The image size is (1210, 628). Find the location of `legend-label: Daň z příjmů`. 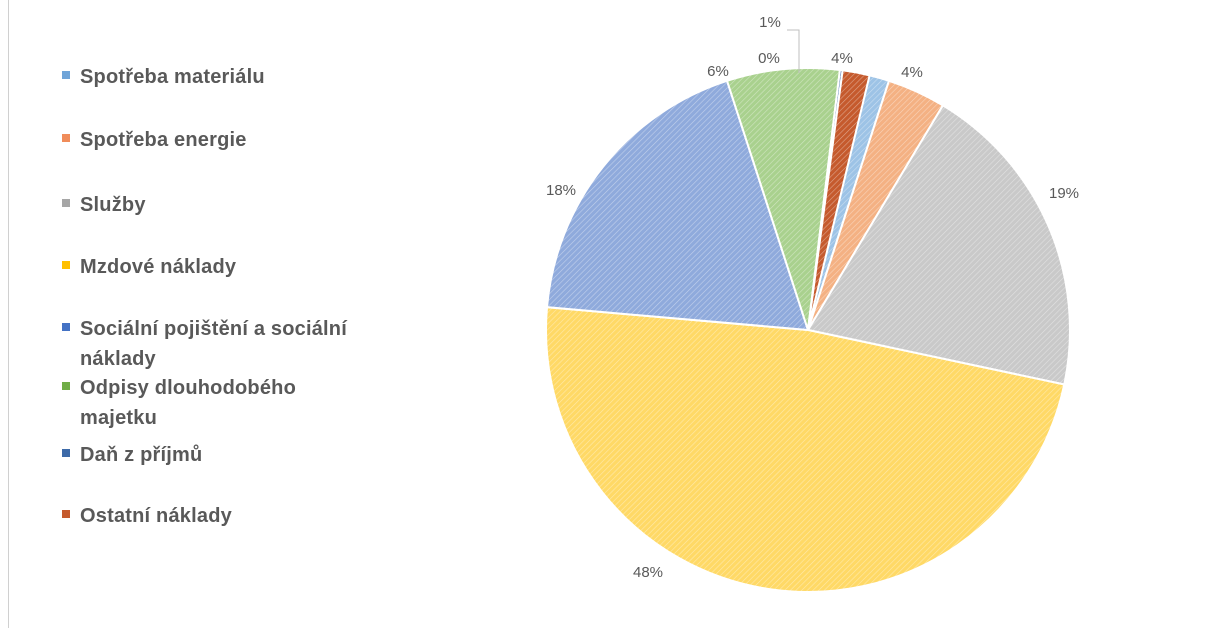

legend-label: Daň z příjmů is located at coordinates (141, 455).